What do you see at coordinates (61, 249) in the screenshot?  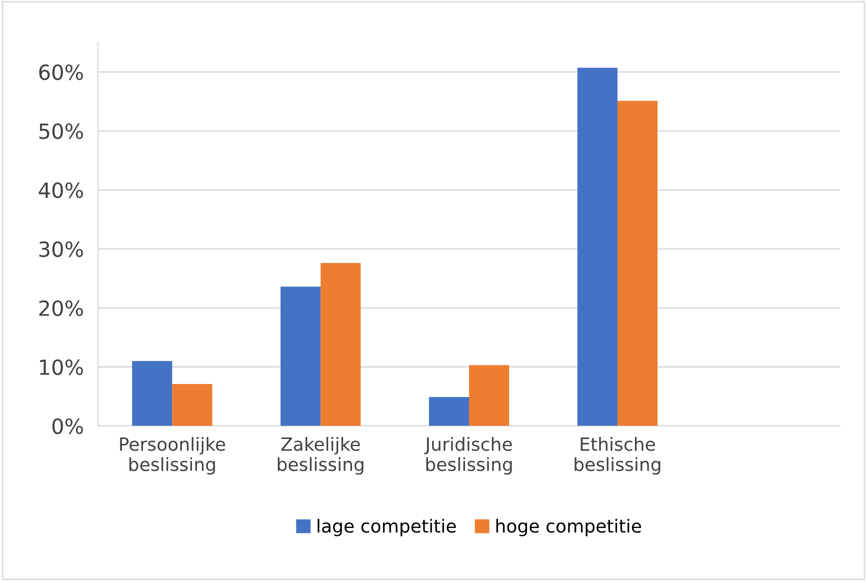 I see `y-tick-label: 30%` at bounding box center [61, 249].